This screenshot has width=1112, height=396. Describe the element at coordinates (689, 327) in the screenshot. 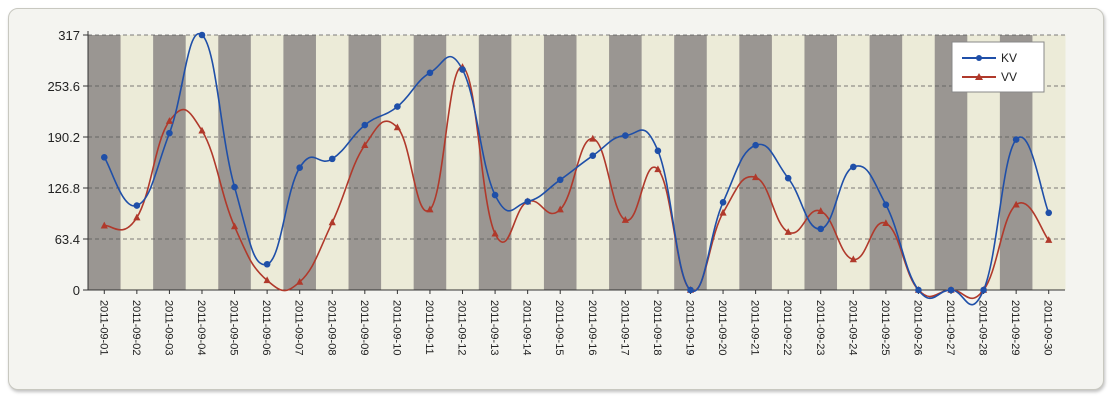

I see `x-tick-label: 2011-09-19` at that location.